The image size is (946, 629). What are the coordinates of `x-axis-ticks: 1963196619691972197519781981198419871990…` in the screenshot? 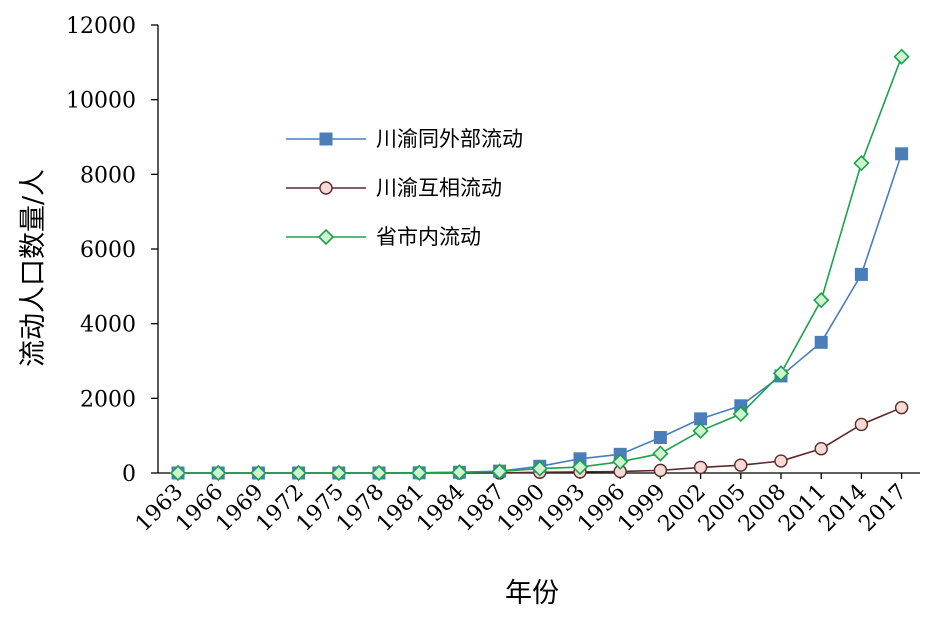 It's located at (521, 505).